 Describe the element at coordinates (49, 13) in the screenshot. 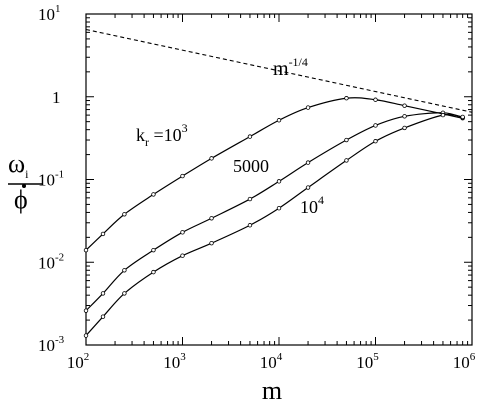

I see `y-tick-label: 10¹` at that location.